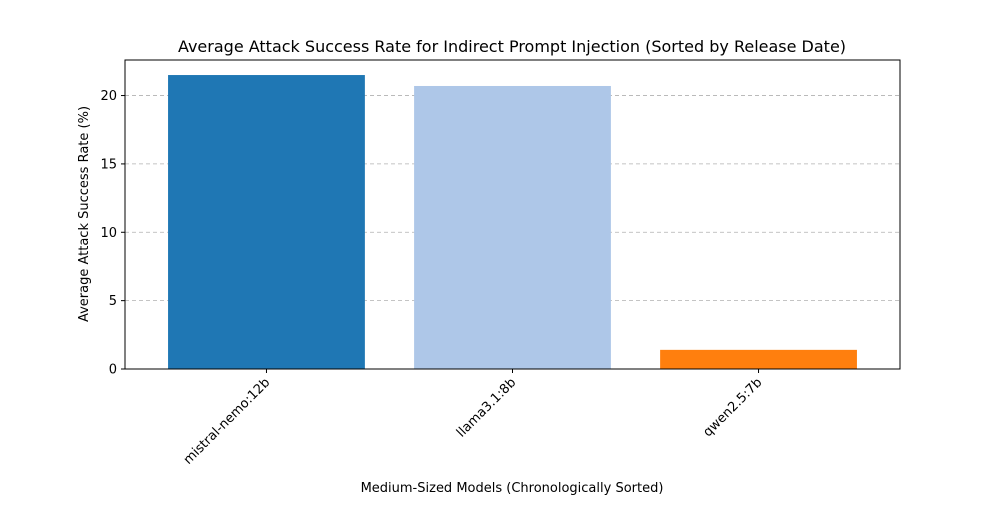 This screenshot has width=1000, height=505. What do you see at coordinates (486, 407) in the screenshot?
I see `x-tick-label: llama3.1:8b` at bounding box center [486, 407].